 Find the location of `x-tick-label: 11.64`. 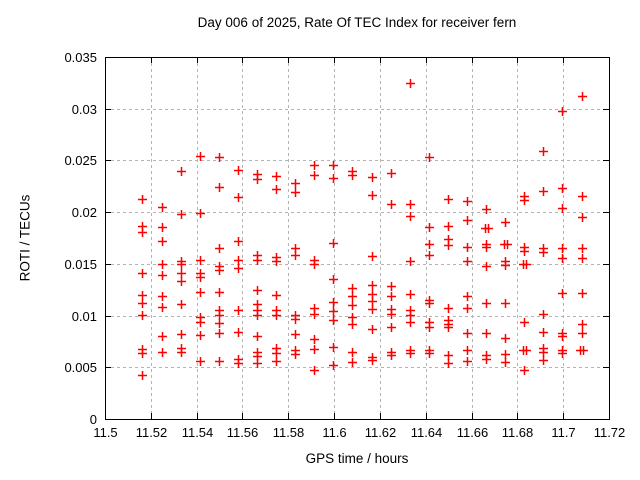

x-tick-label: 11.64 is located at coordinates (427, 432).